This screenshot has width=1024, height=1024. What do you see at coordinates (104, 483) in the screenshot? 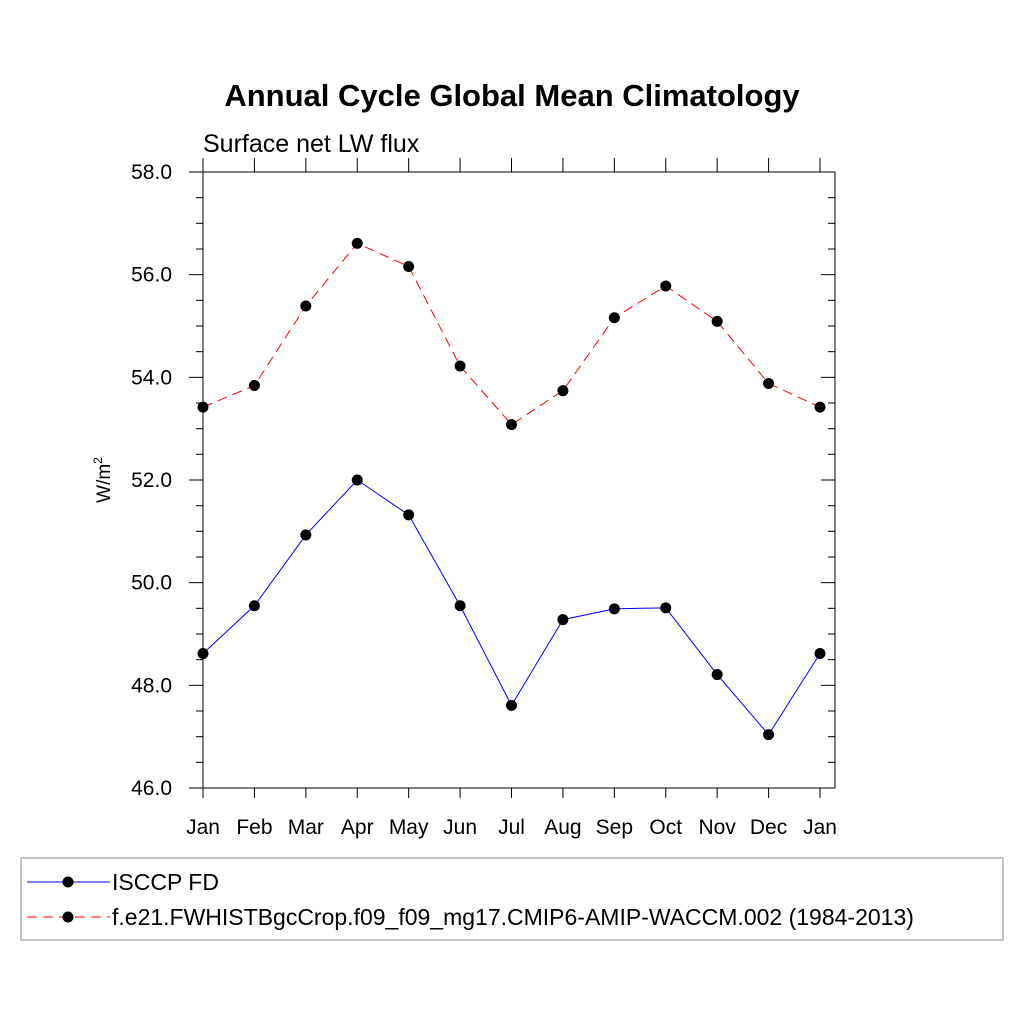
I see `y-axis-label: W/m` at bounding box center [104, 483].